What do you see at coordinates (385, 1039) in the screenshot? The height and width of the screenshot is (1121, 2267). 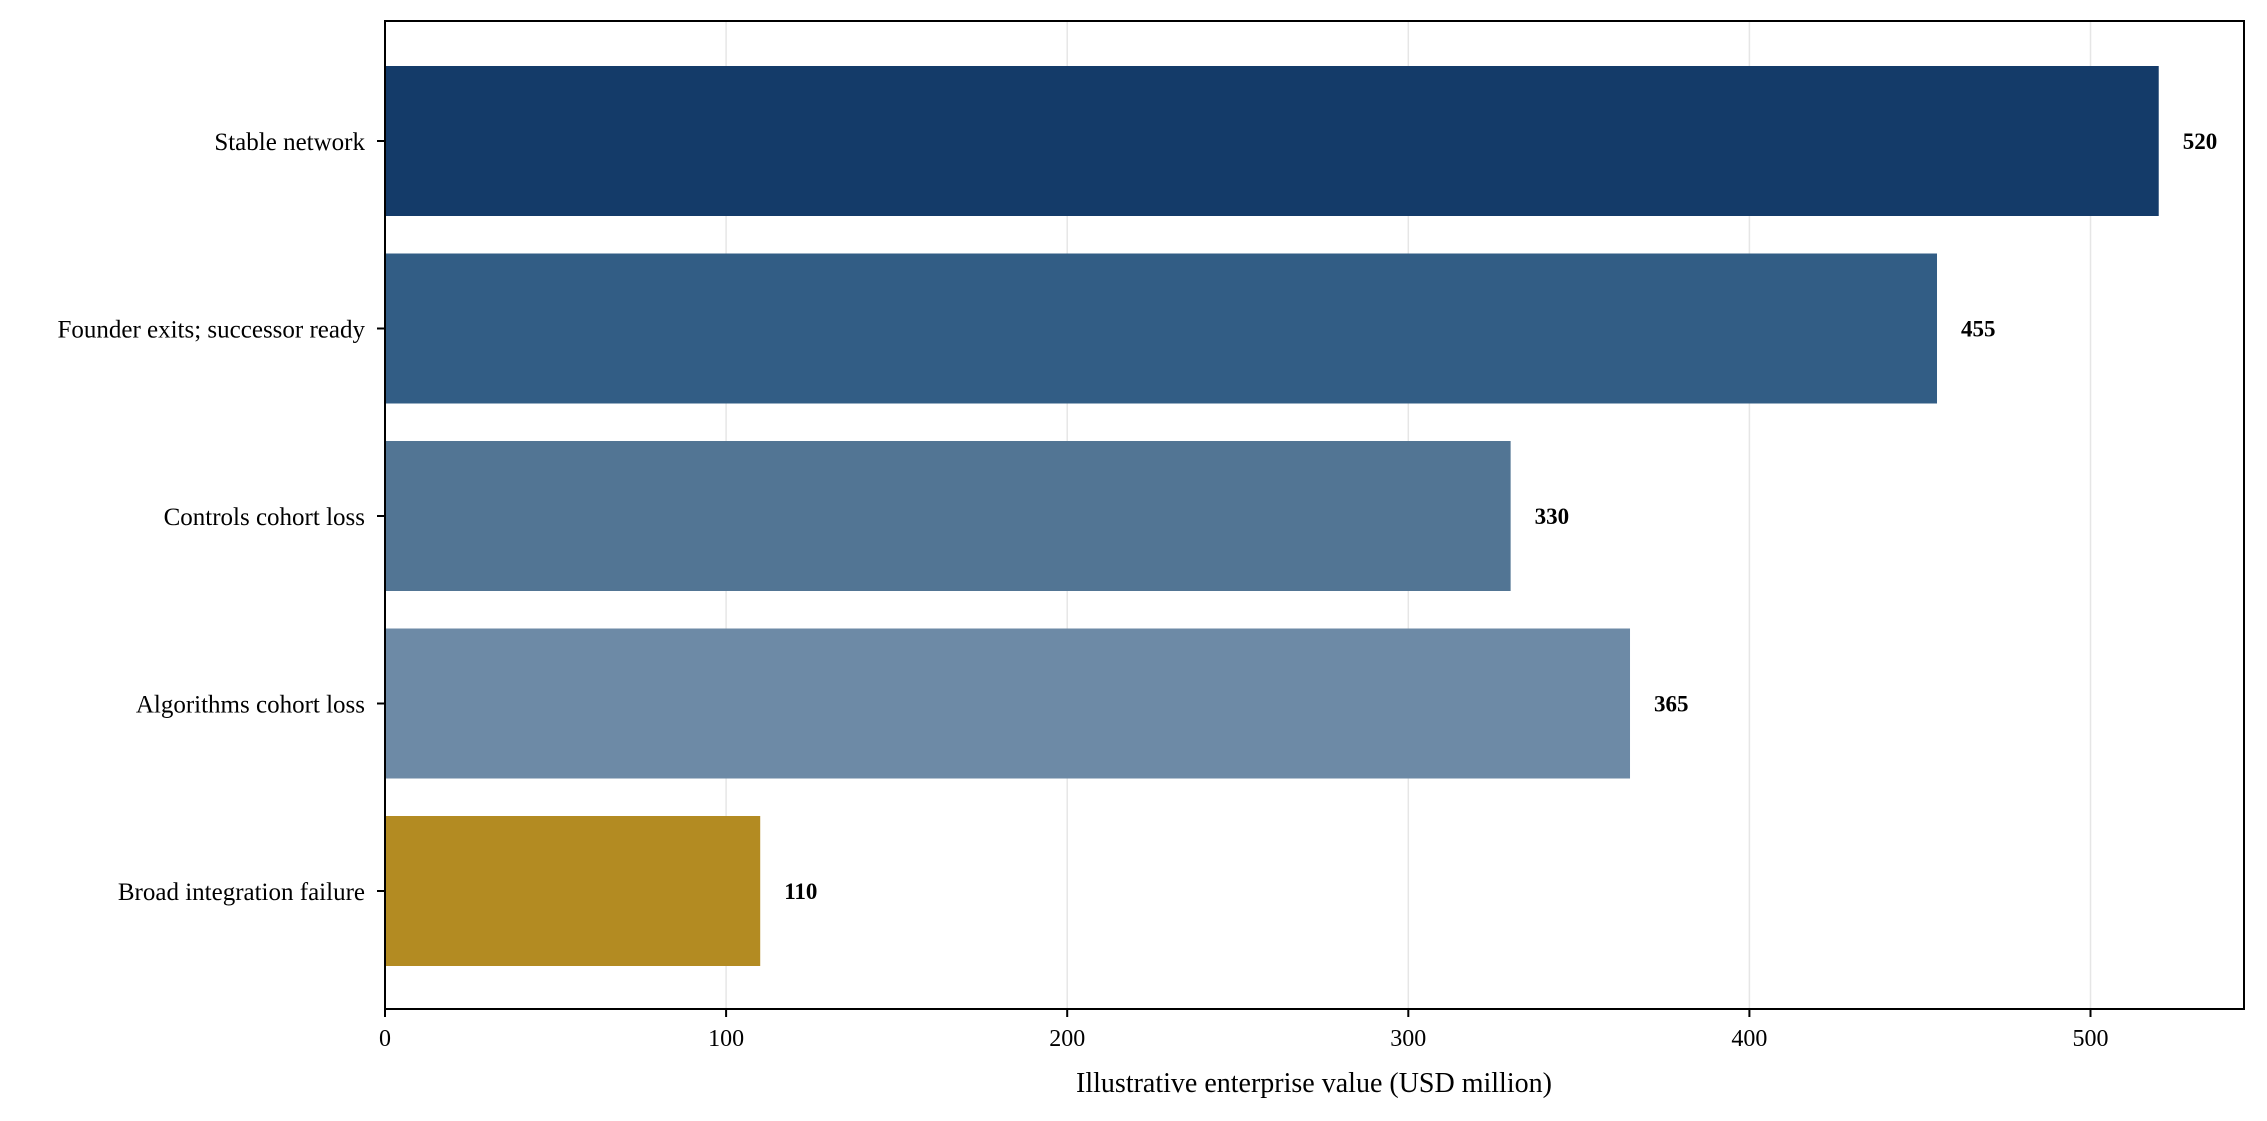 I see `x-tick-label: 0` at bounding box center [385, 1039].